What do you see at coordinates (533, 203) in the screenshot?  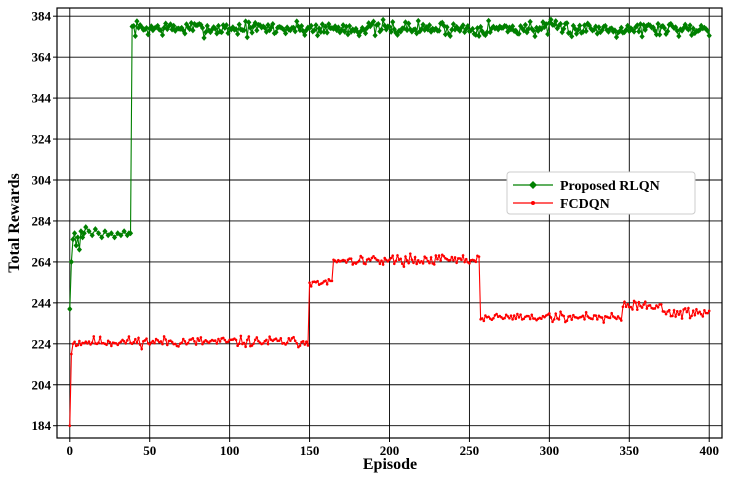 I see `legend-marker-fcdqn` at bounding box center [533, 203].